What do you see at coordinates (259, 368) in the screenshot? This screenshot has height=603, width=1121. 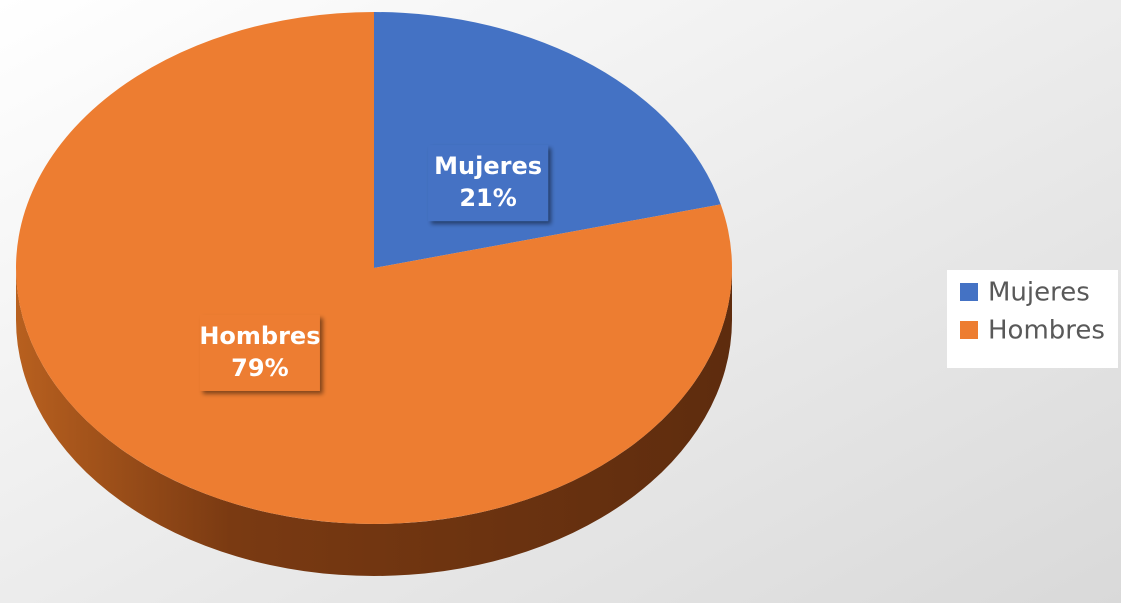 I see `data-label-value: 79%` at bounding box center [259, 368].